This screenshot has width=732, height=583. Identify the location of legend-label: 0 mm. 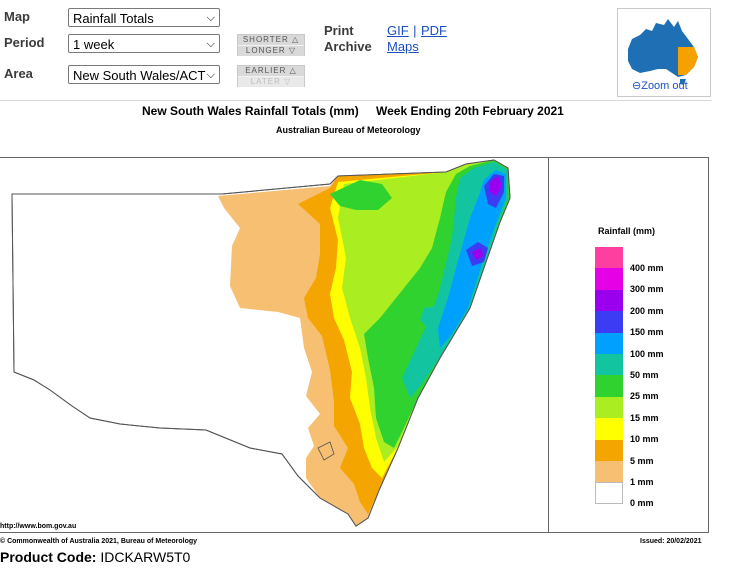
(642, 503).